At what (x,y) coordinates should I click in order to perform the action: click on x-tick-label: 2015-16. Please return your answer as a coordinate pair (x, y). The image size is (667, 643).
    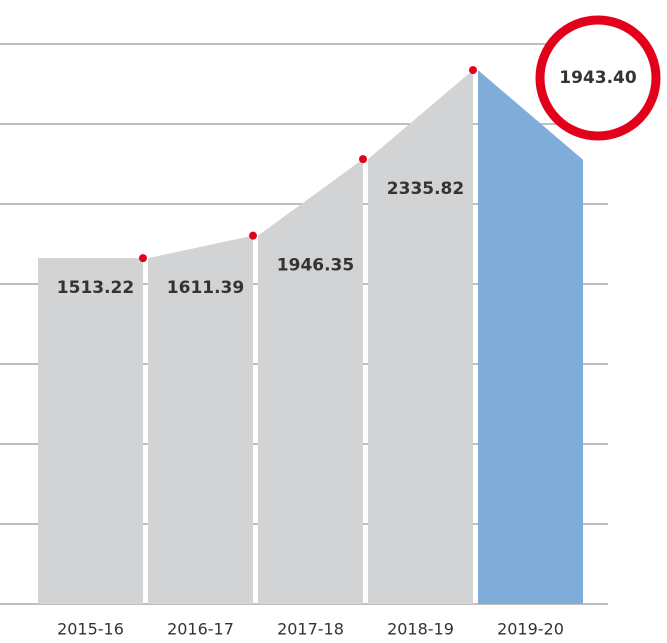
    Looking at the image, I should click on (90, 629).